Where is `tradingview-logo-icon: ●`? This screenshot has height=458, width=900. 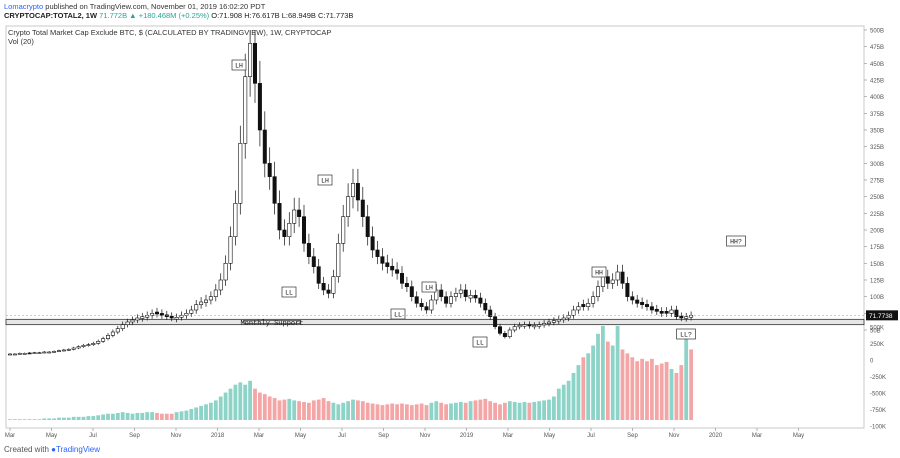
tradingview-logo-icon: ● is located at coordinates (53, 449).